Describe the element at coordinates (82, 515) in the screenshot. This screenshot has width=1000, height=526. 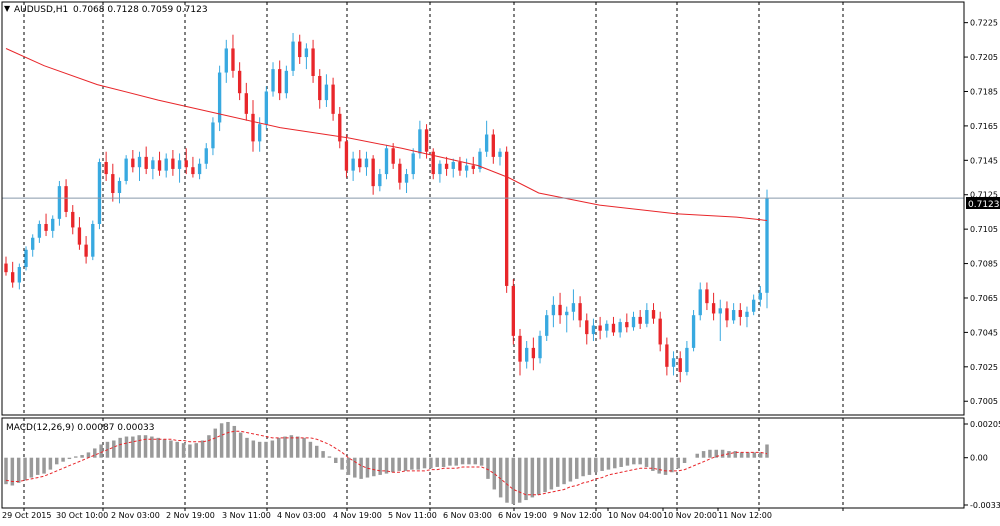
I see `x-tick-label: 30 Oct 10:00` at that location.